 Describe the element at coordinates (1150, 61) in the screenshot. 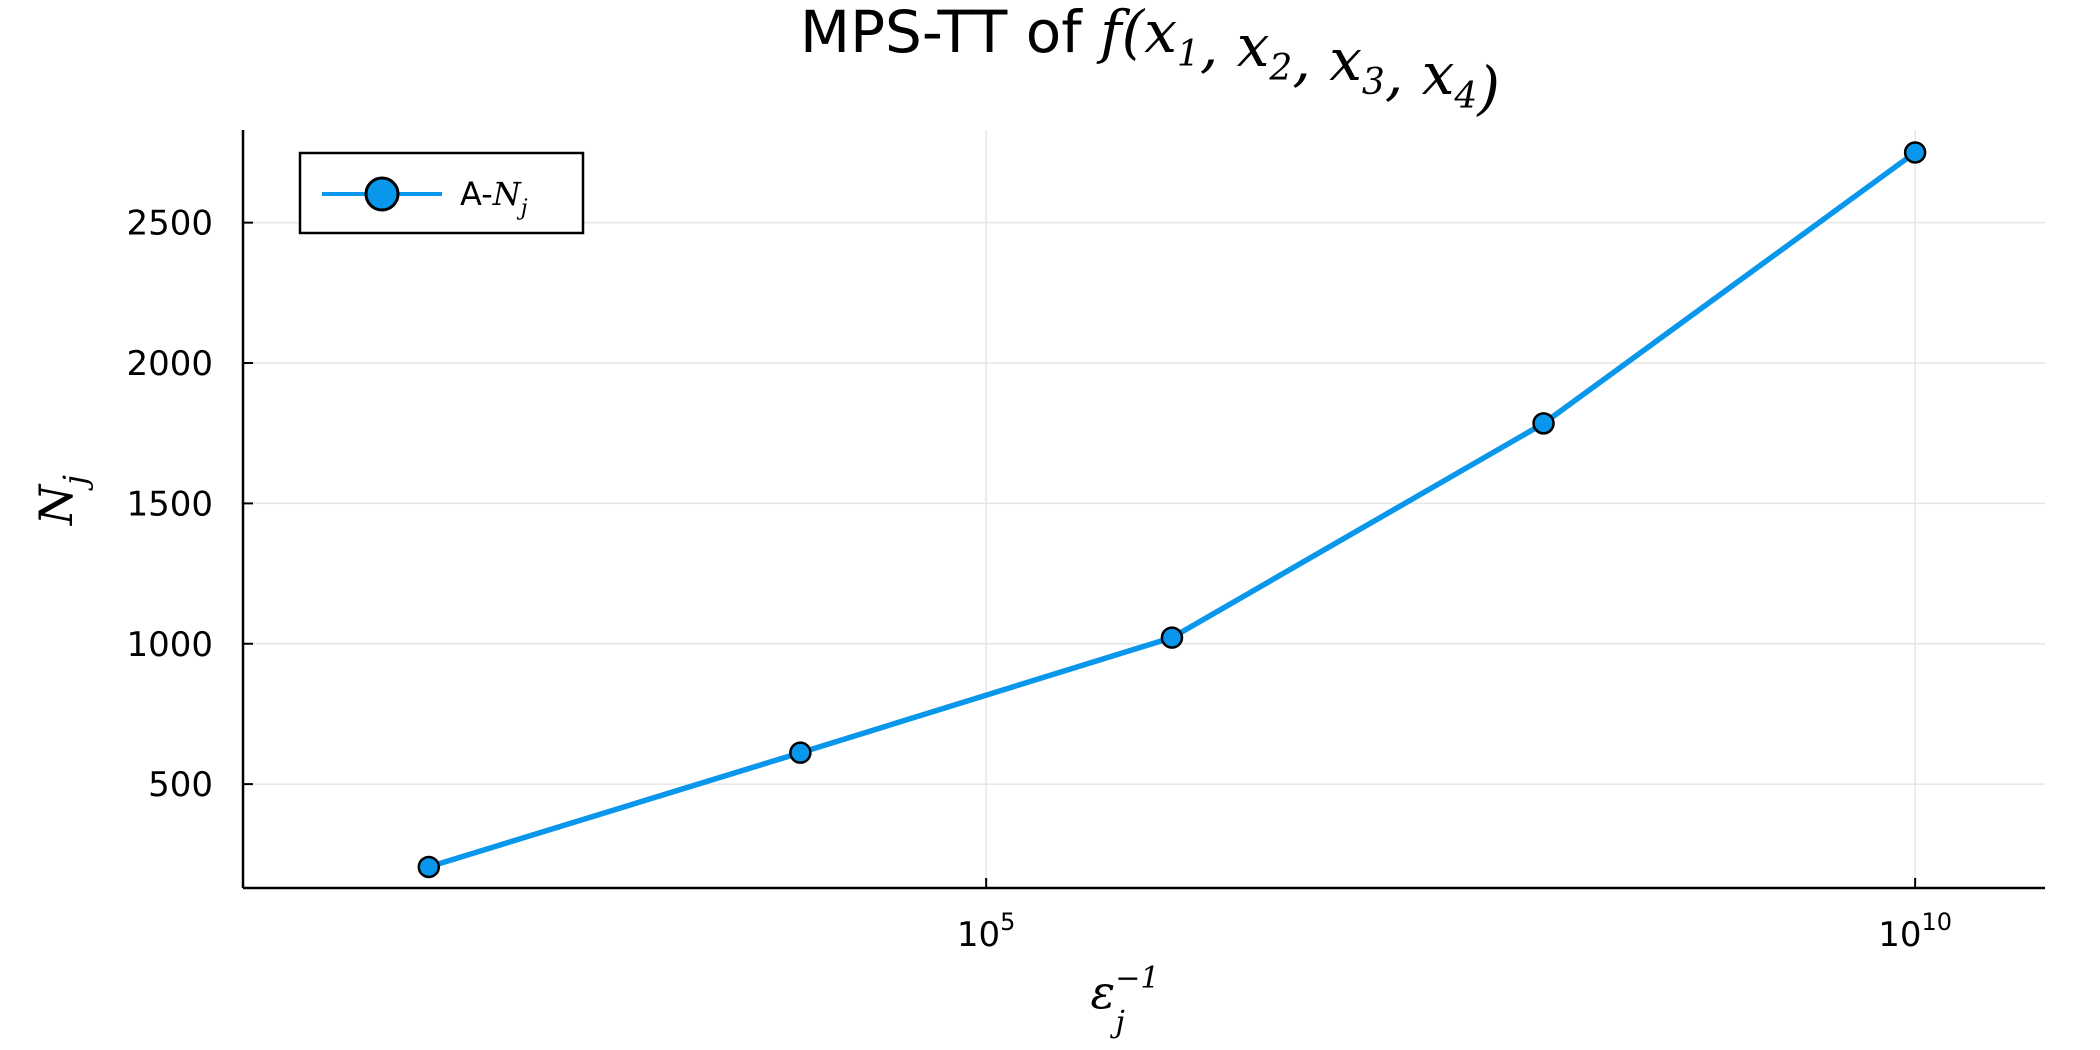

I see `chart-title: MPS-TT of f(x1, x2, x3, x4)` at that location.